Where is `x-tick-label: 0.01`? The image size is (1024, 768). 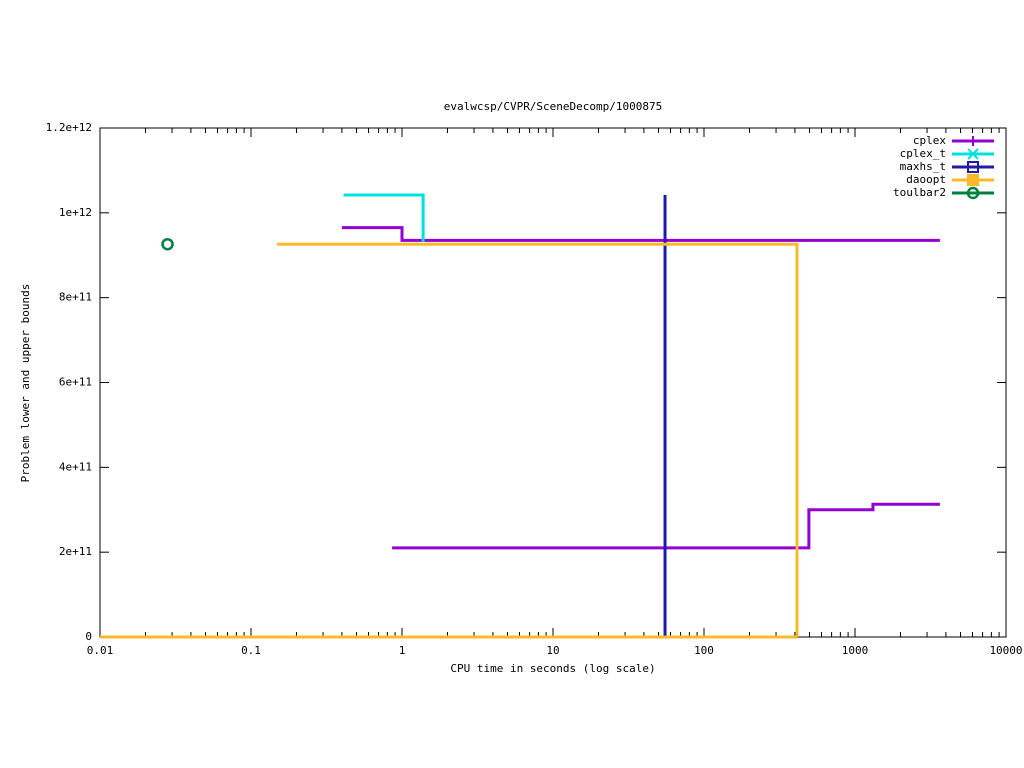 x-tick-label: 0.01 is located at coordinates (100, 650).